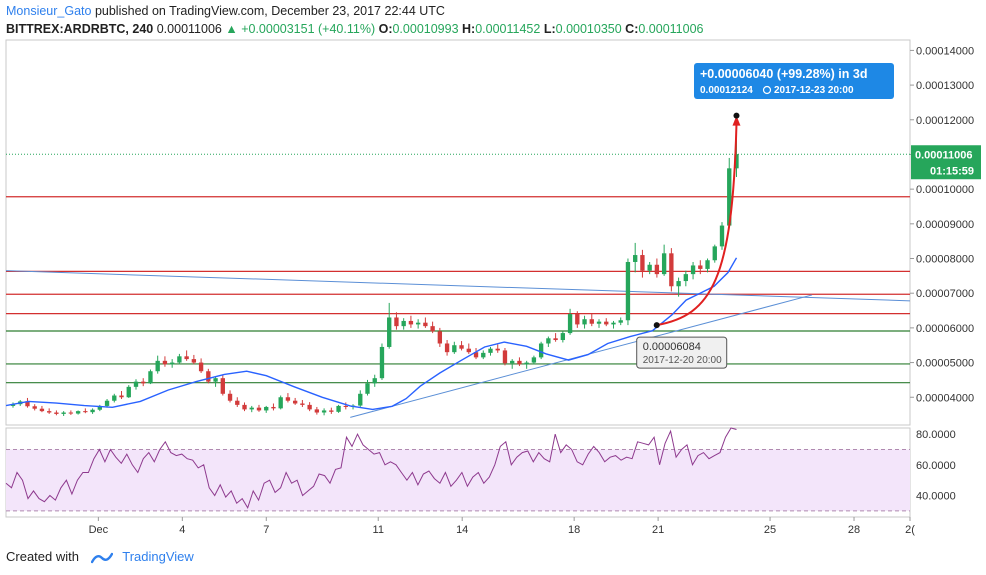 This screenshot has height=575, width=986. What do you see at coordinates (945, 294) in the screenshot?
I see `price-tick-label: 0.00007000` at bounding box center [945, 294].